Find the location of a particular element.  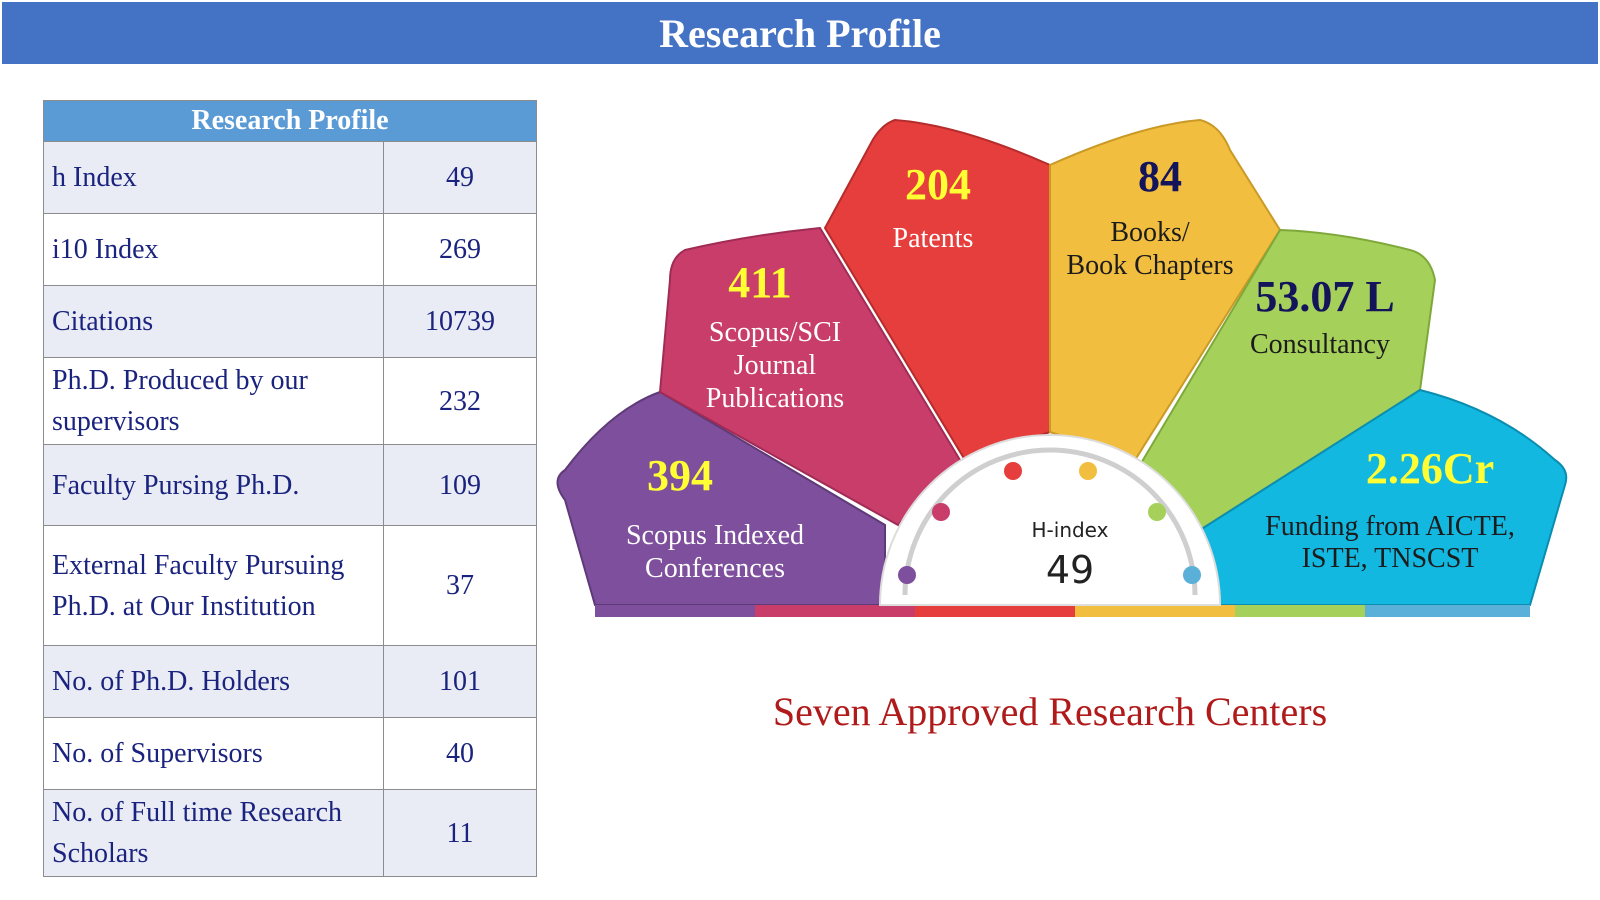

table-row: No. of Supervisors 40 is located at coordinates (290, 753).